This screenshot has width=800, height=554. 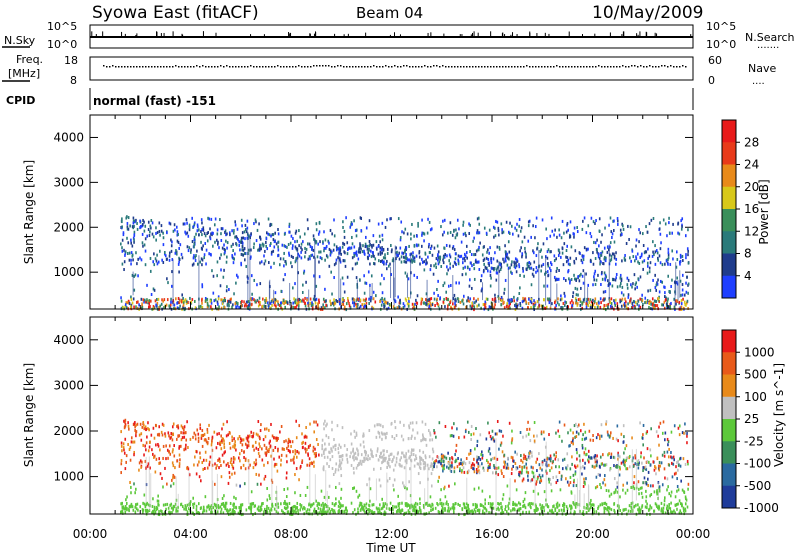 I want to click on colorbar-tick-label: 28, so click(x=751, y=142).